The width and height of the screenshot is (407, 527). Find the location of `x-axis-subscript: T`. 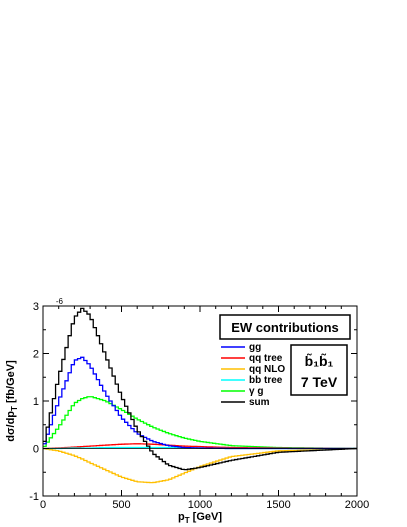

x-axis-subscript: T is located at coordinates (187, 520).